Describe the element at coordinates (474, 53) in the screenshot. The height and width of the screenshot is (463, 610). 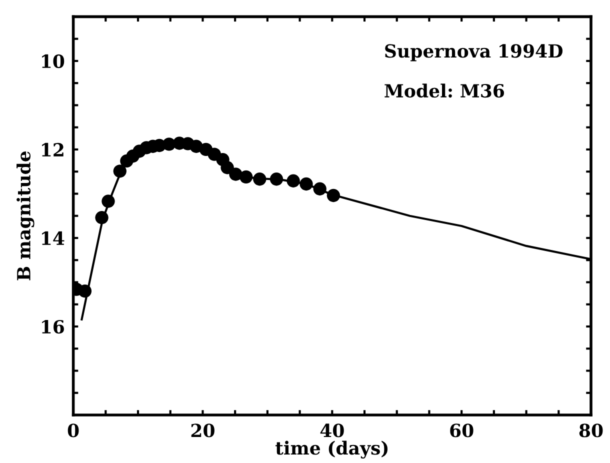
I see `annotation: Supernova 1994D` at that location.